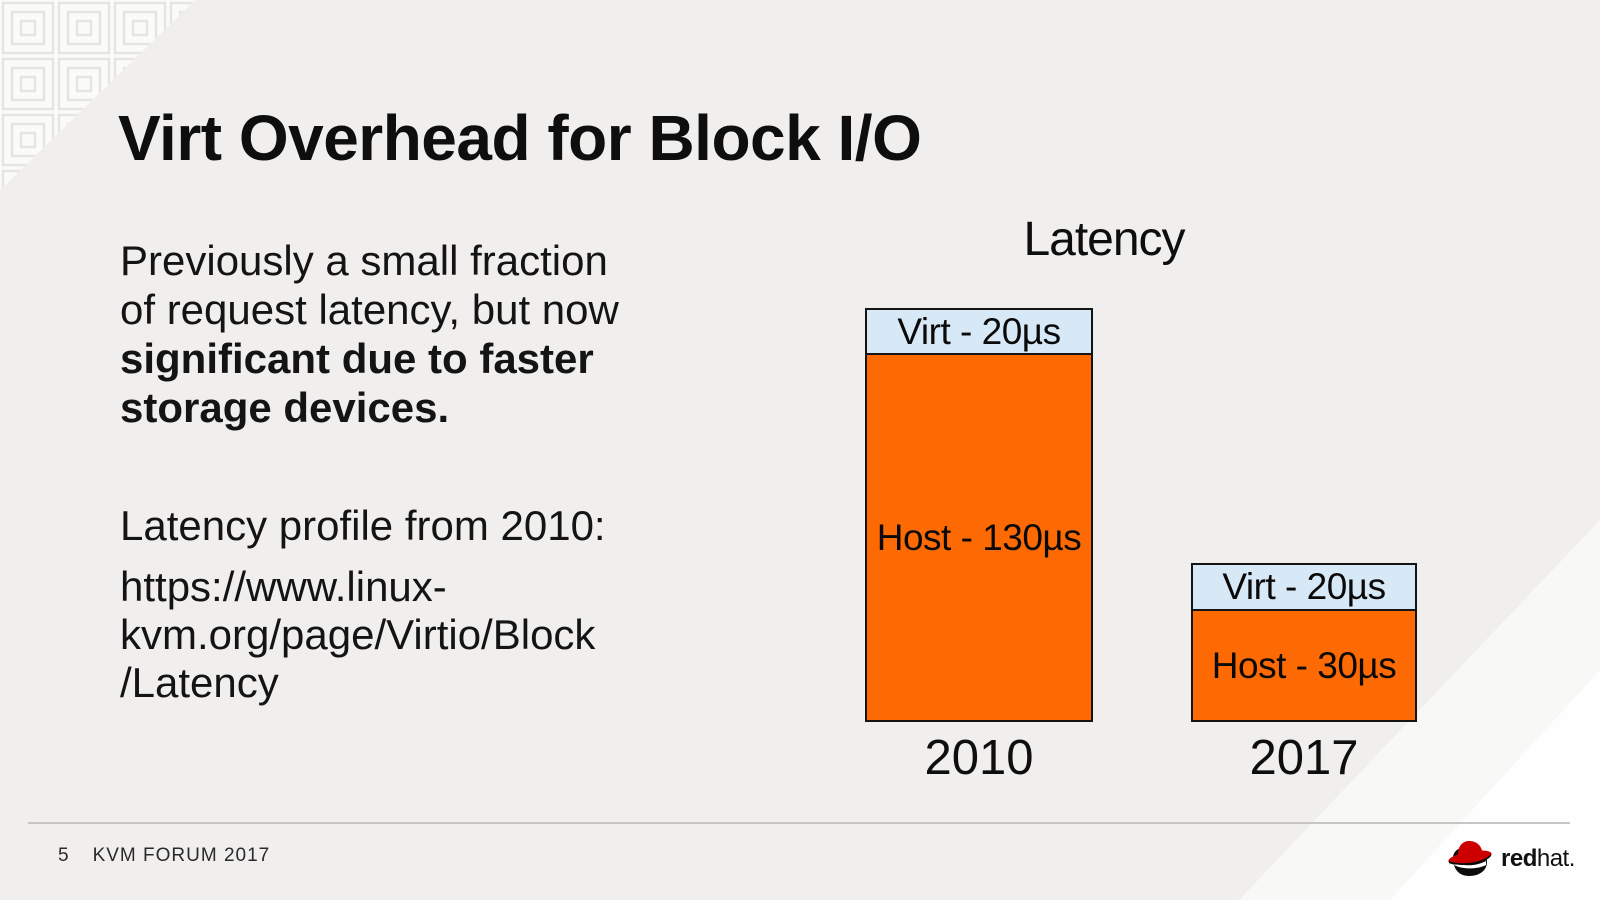 The image size is (1600, 900). I want to click on footer: 5 KVM FORUM 2017, so click(164, 856).